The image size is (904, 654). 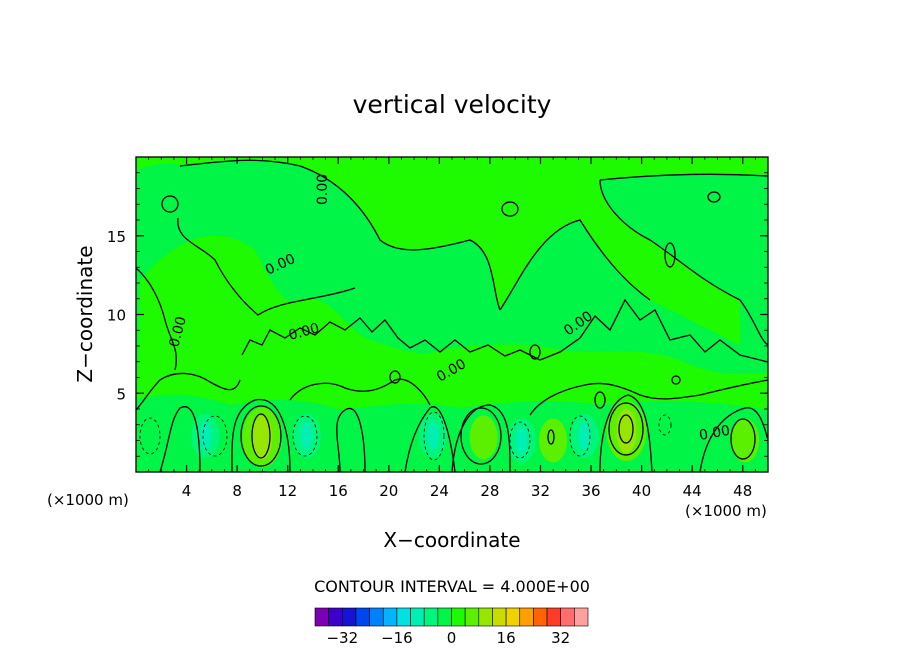 What do you see at coordinates (692, 491) in the screenshot?
I see `x-tick-label: 44` at bounding box center [692, 491].